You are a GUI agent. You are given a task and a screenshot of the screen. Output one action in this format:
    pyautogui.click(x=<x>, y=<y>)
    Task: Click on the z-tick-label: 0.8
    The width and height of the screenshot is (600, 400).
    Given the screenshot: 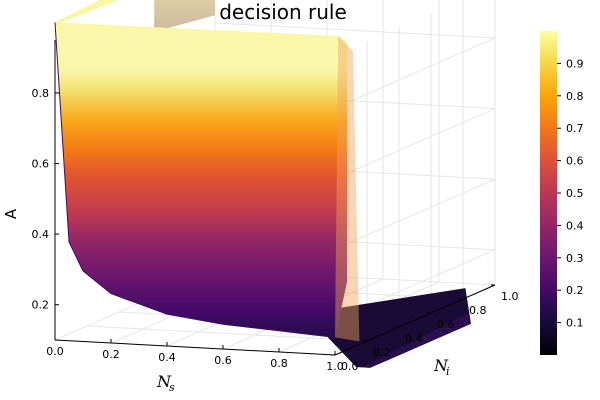 What is the action you would take?
    pyautogui.click(x=41, y=93)
    